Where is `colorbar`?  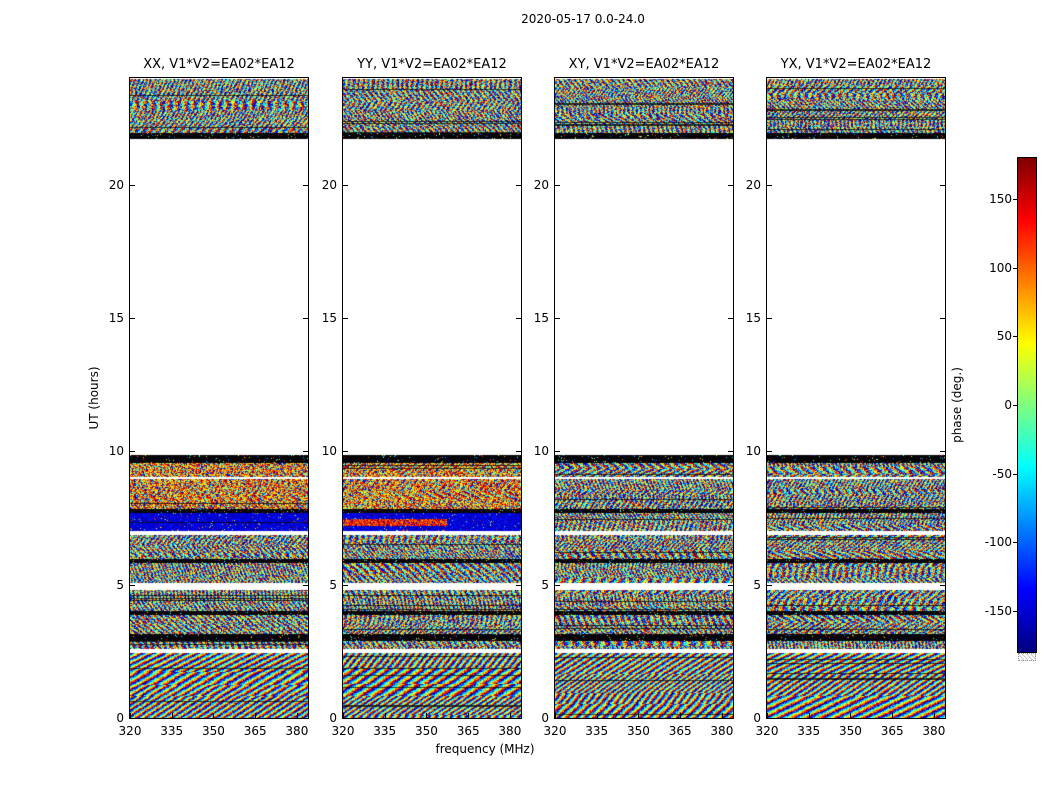 colorbar is located at coordinates (1027, 405).